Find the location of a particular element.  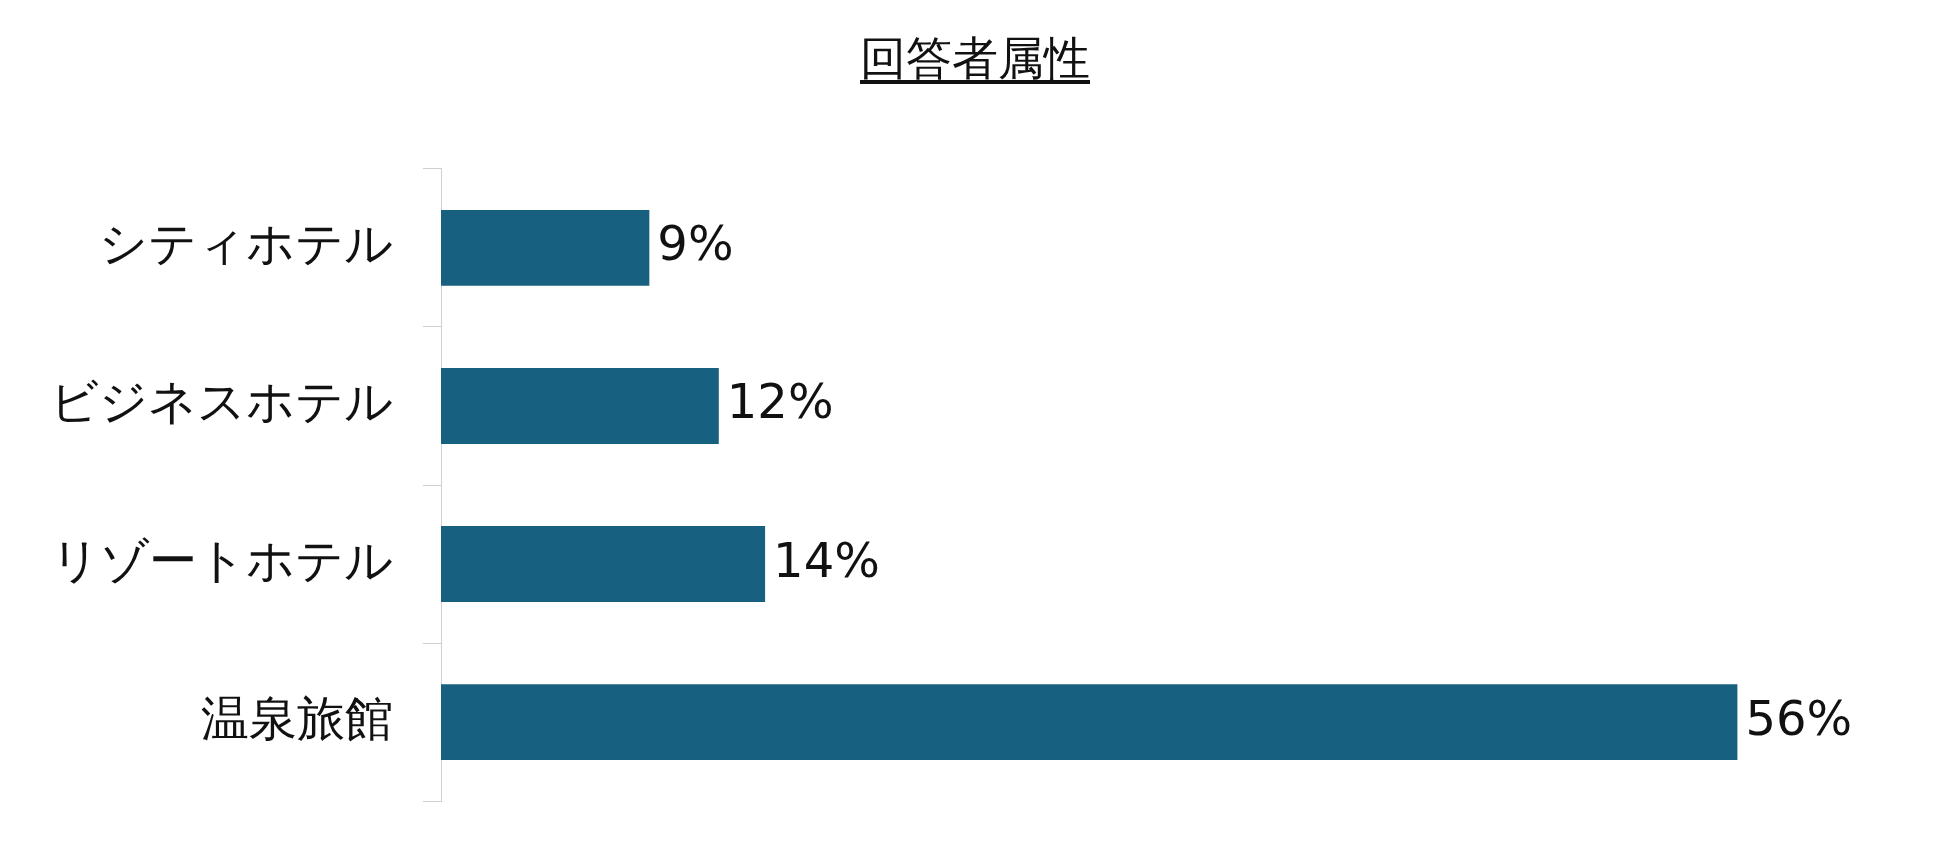

data-label: 14% is located at coordinates (826, 559).